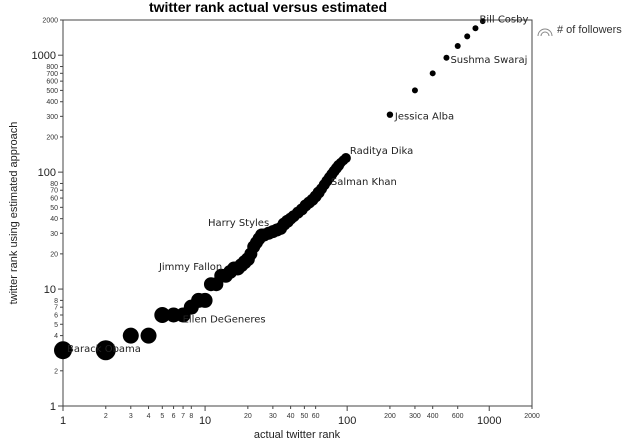 The width and height of the screenshot is (640, 444). Describe the element at coordinates (190, 267) in the screenshot. I see `point-annotation: Jimmy Fallon` at that location.